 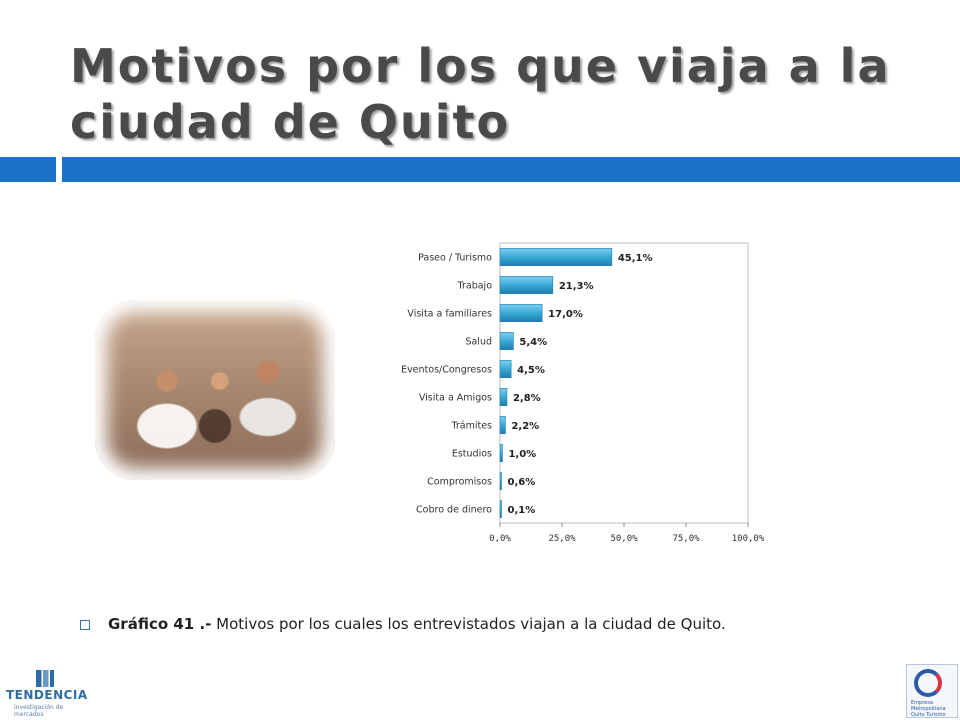 What do you see at coordinates (478, 342) in the screenshot?
I see `category-label: Salud` at bounding box center [478, 342].